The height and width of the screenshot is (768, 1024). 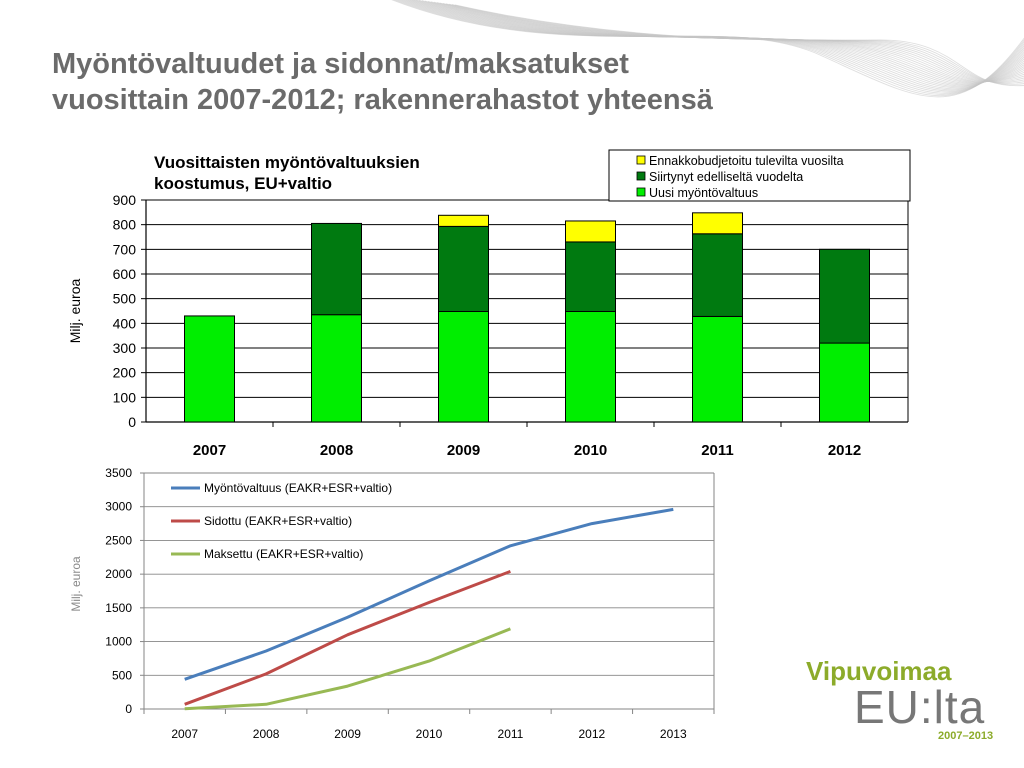 I want to click on line-y-tick-label: 500, so click(x=122, y=675).